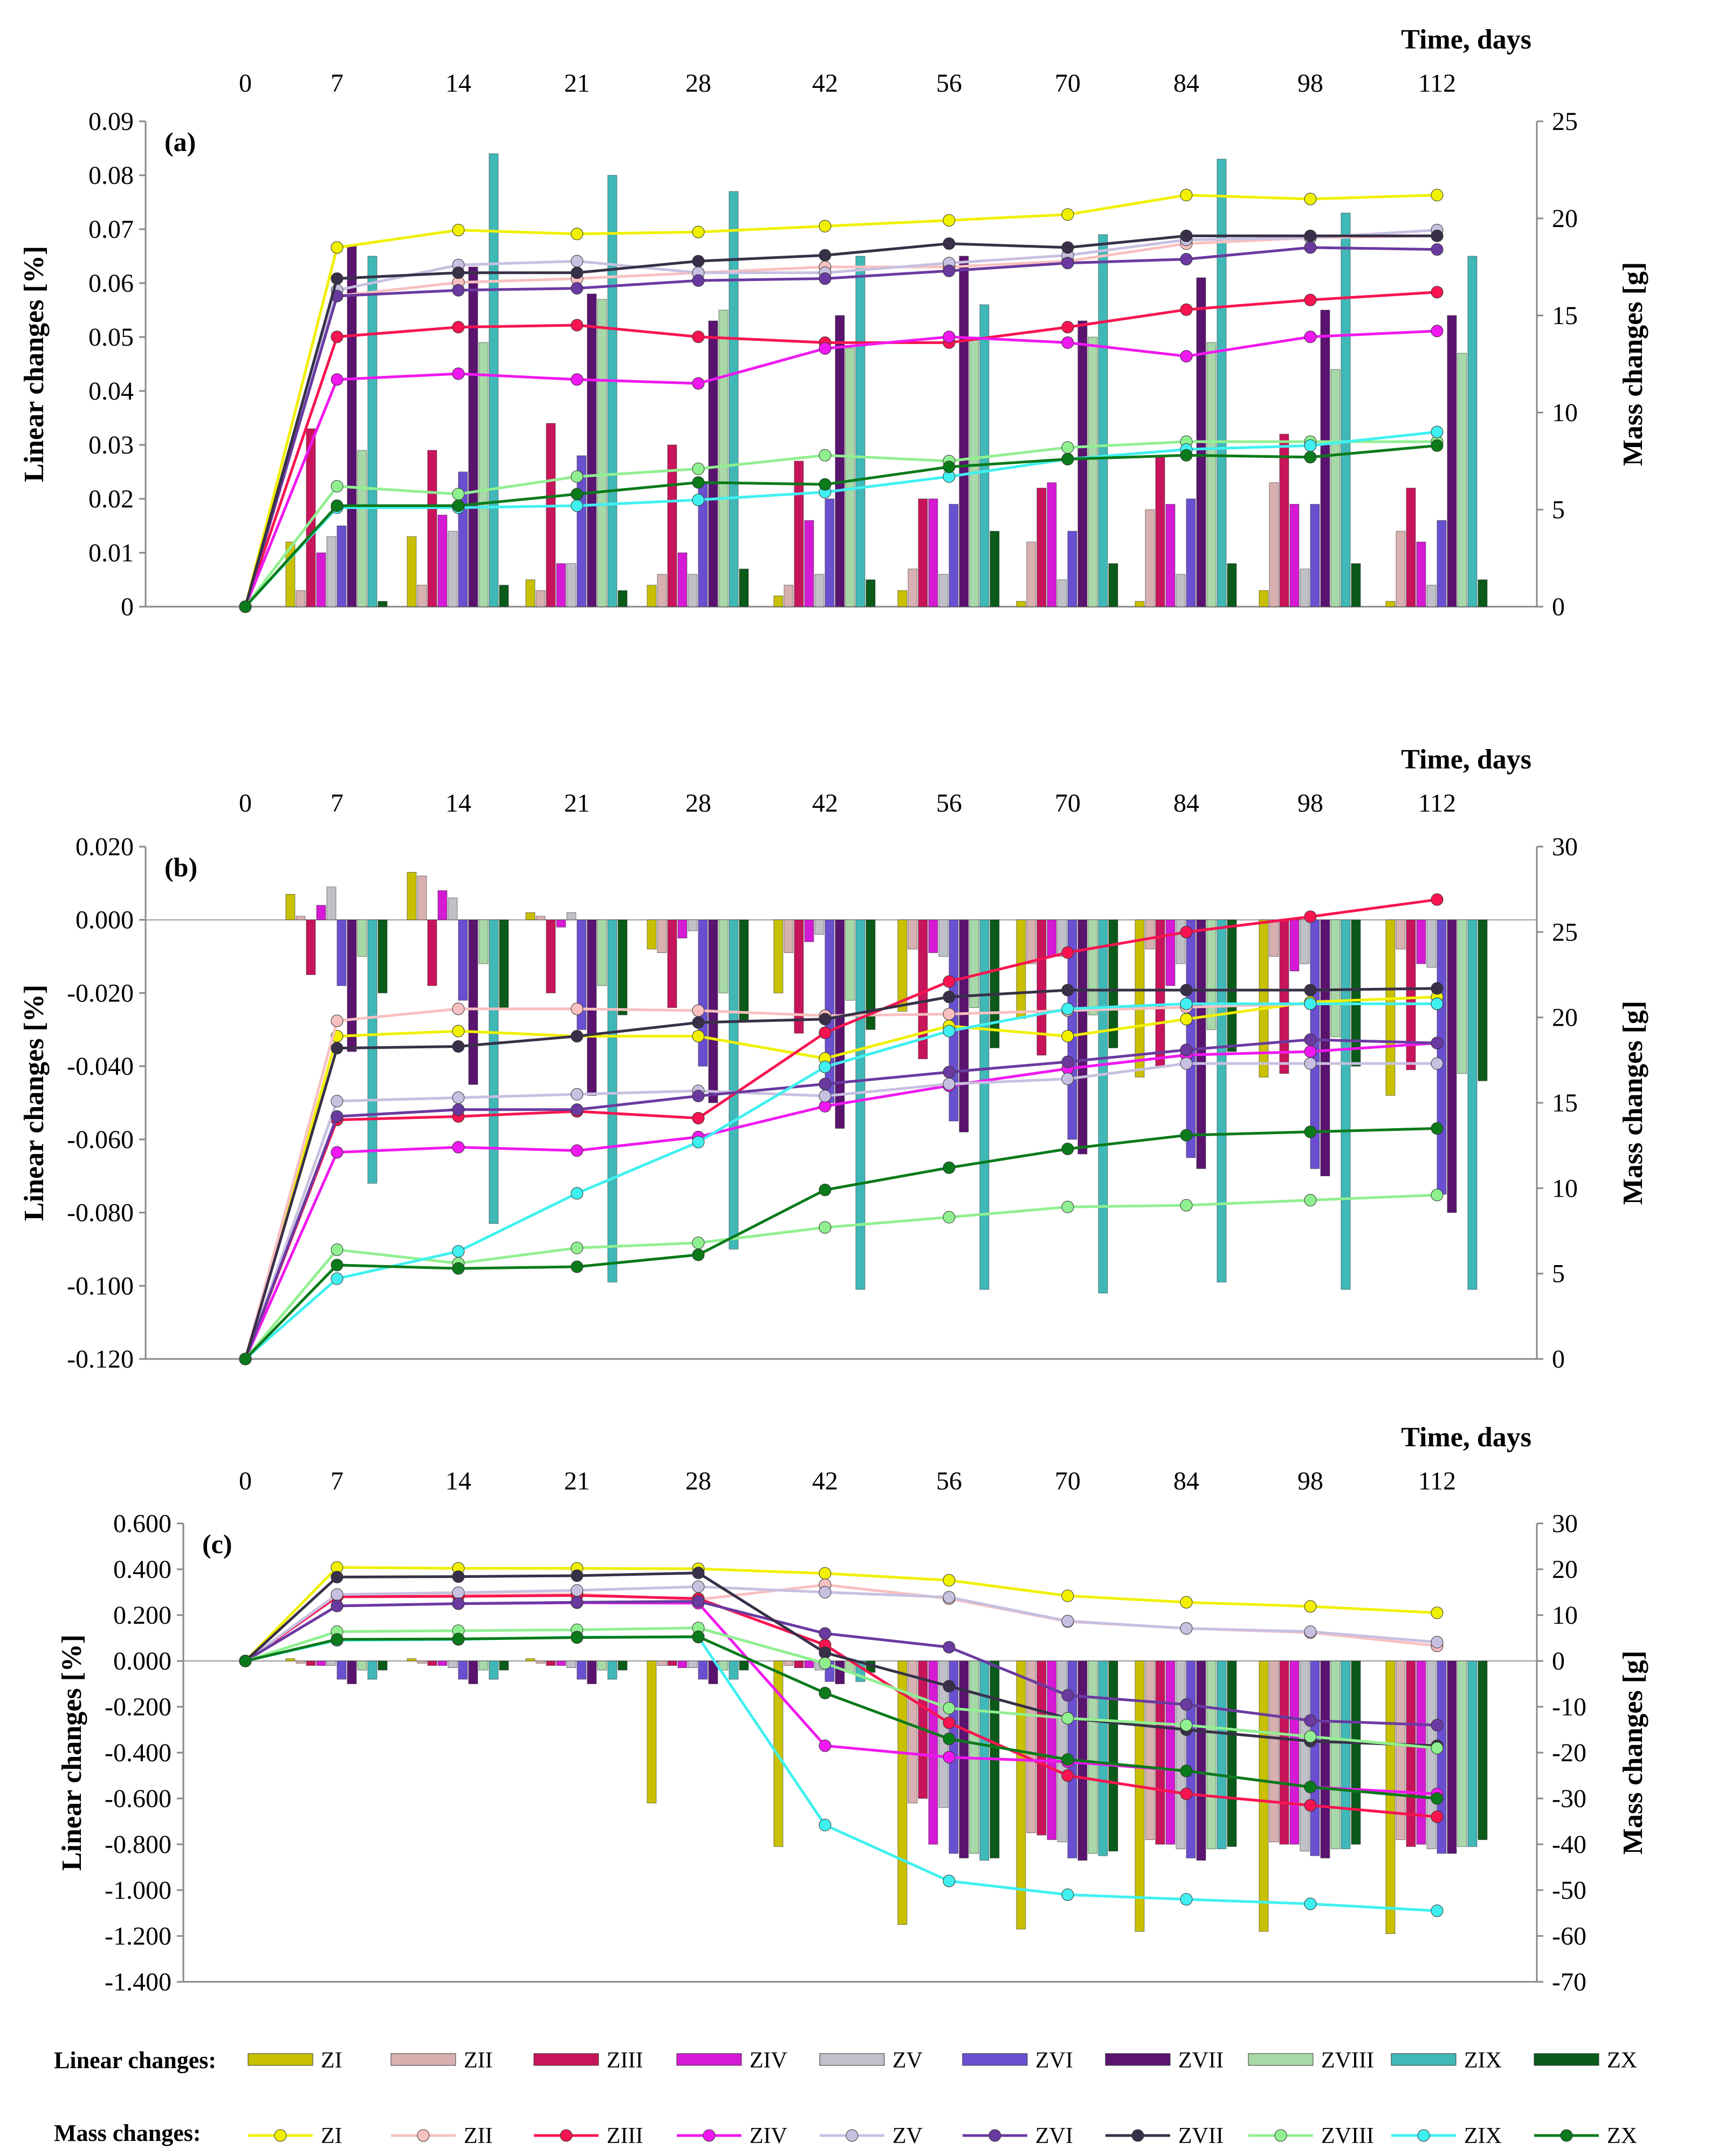  Describe the element at coordinates (1137, 2135) in the screenshot. I see `legend-marker-zvii` at that location.